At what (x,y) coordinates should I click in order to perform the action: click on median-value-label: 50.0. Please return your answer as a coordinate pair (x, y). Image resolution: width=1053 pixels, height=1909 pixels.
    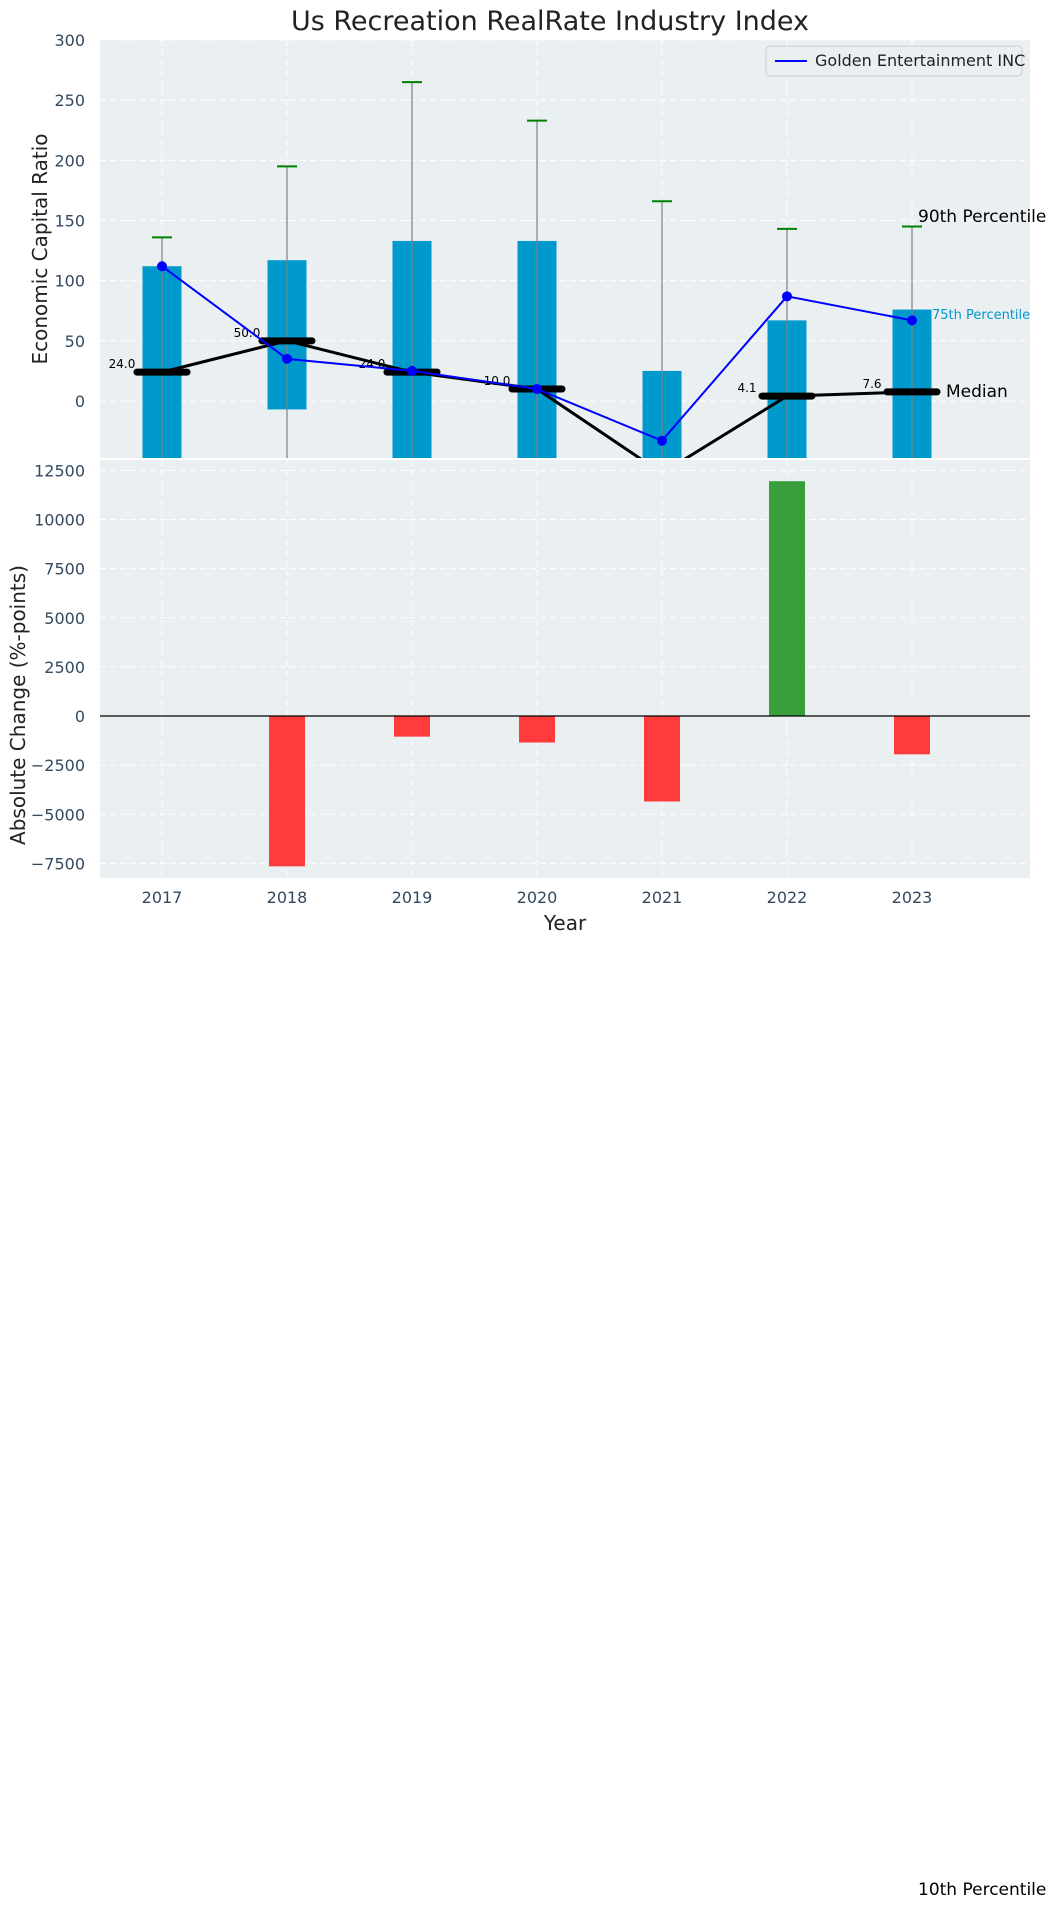
    Looking at the image, I should click on (247, 333).